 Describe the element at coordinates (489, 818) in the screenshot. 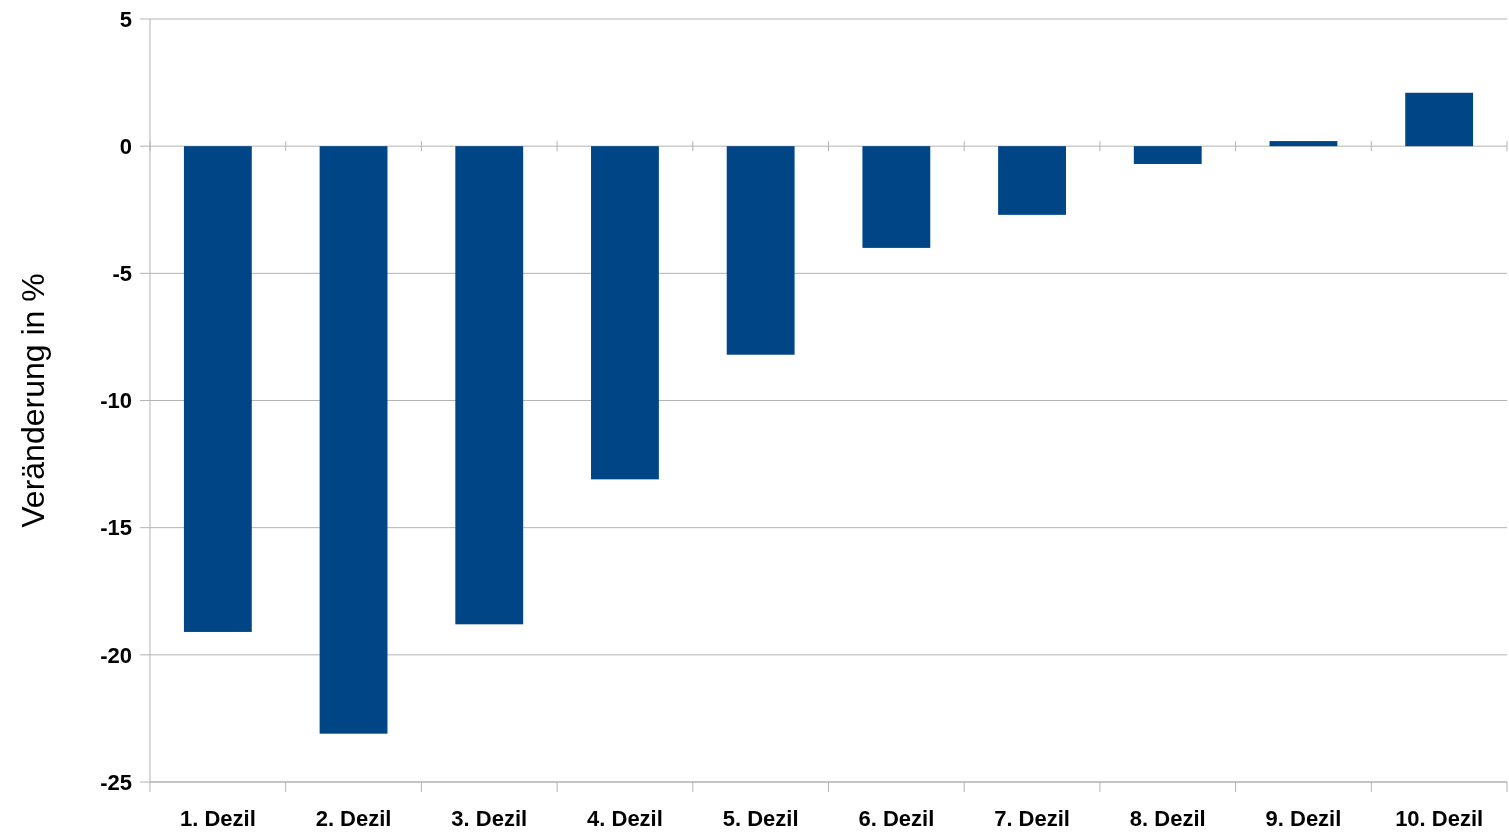

I see `x-tick-label: 3. Dezil` at that location.